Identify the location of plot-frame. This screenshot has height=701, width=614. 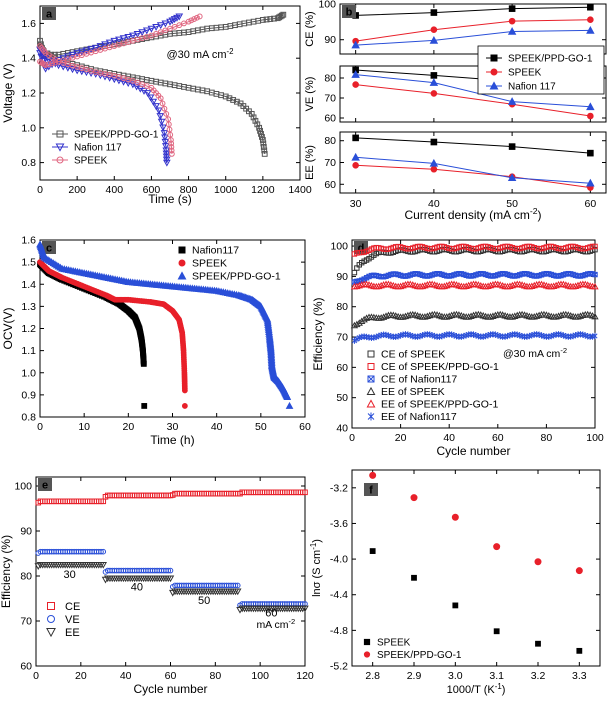
(473, 94).